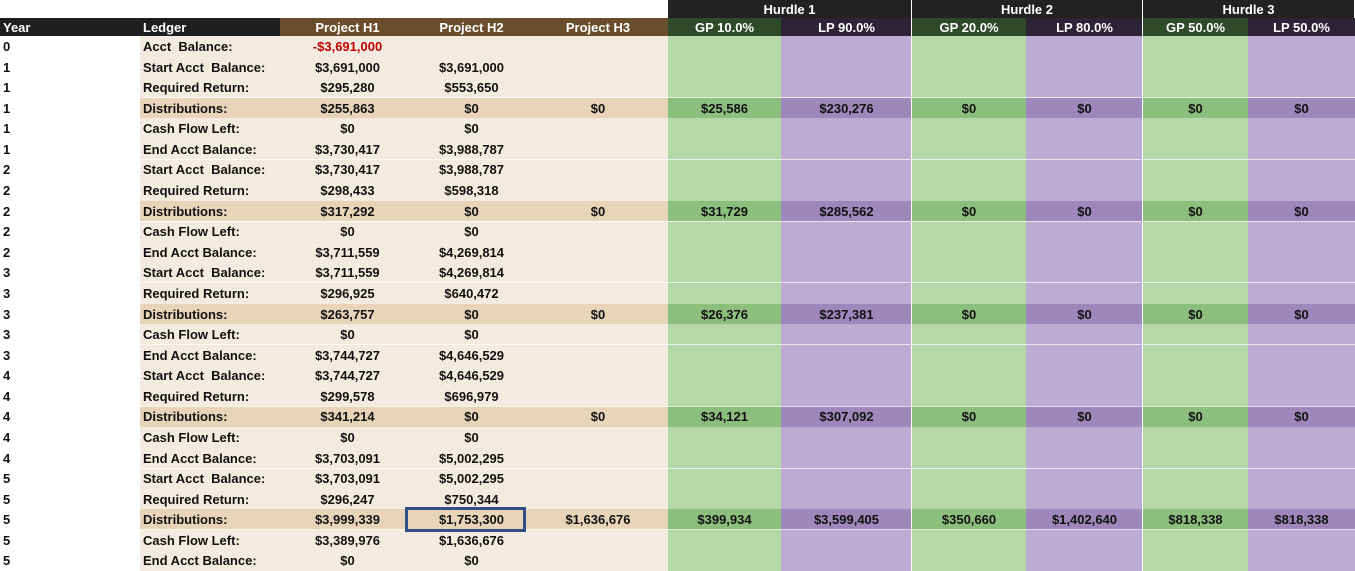 The width and height of the screenshot is (1355, 571). I want to click on cell: $25,586, so click(724, 108).